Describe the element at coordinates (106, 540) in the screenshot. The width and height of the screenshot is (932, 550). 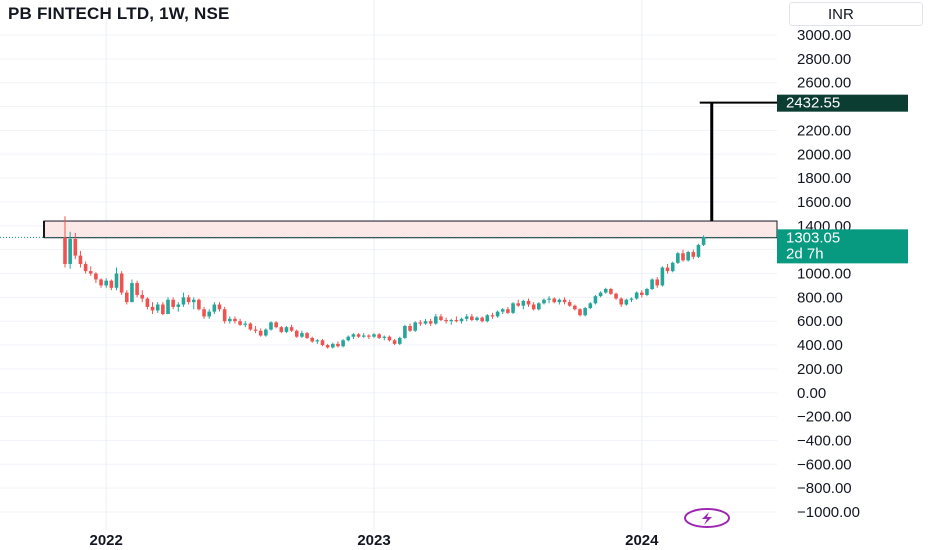
I see `x-tick-label: 2022` at that location.